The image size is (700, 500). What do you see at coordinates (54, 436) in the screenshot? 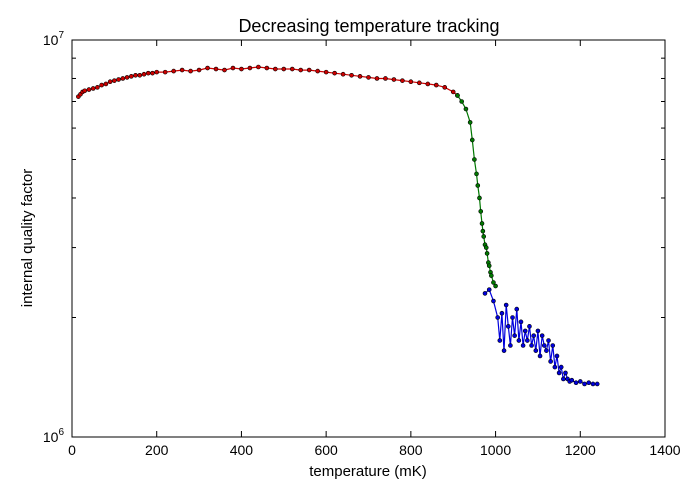
I see `y-tick-label: 10⁶` at bounding box center [54, 436].